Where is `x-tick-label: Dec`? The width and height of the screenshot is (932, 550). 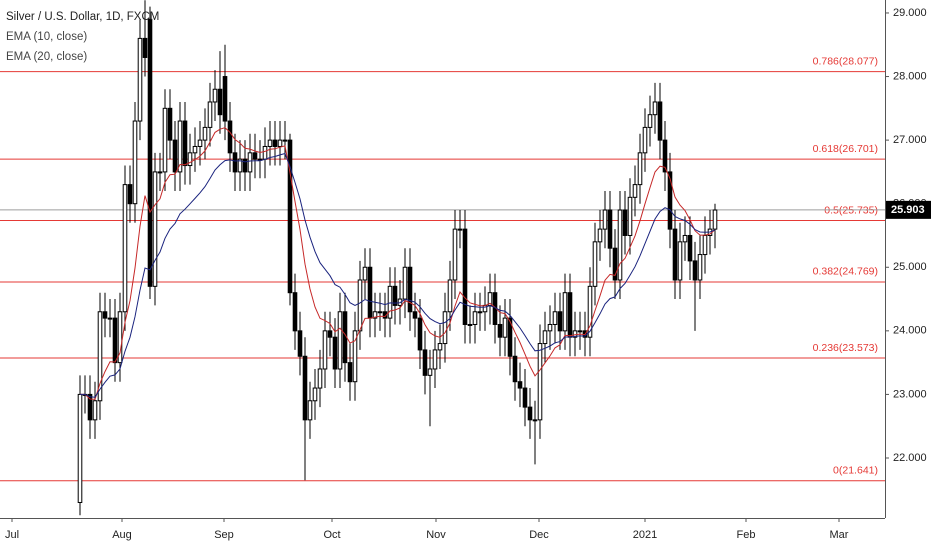
x-tick-label: Dec is located at coordinates (539, 535).